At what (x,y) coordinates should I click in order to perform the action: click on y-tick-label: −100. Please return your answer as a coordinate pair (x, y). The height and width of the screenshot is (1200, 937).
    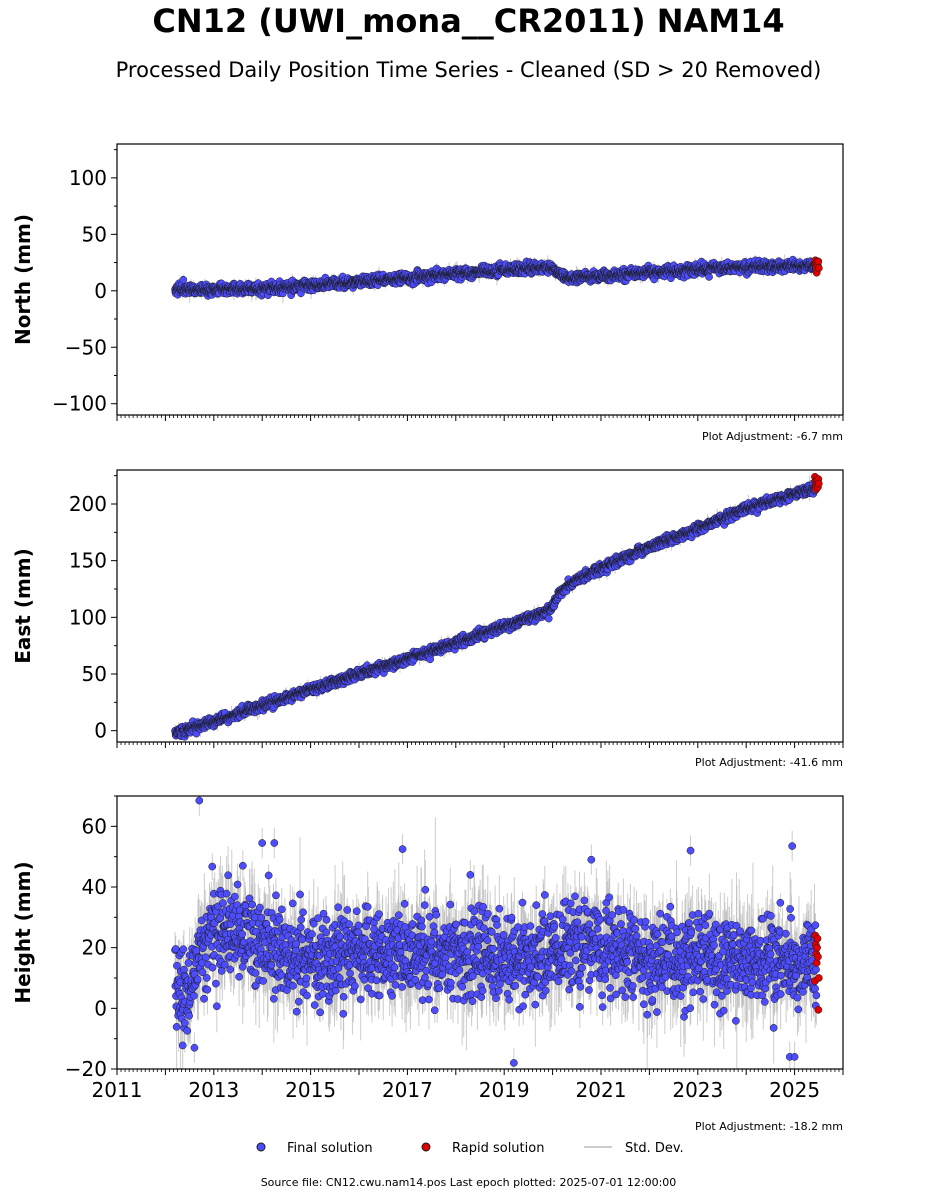
    Looking at the image, I should click on (79, 404).